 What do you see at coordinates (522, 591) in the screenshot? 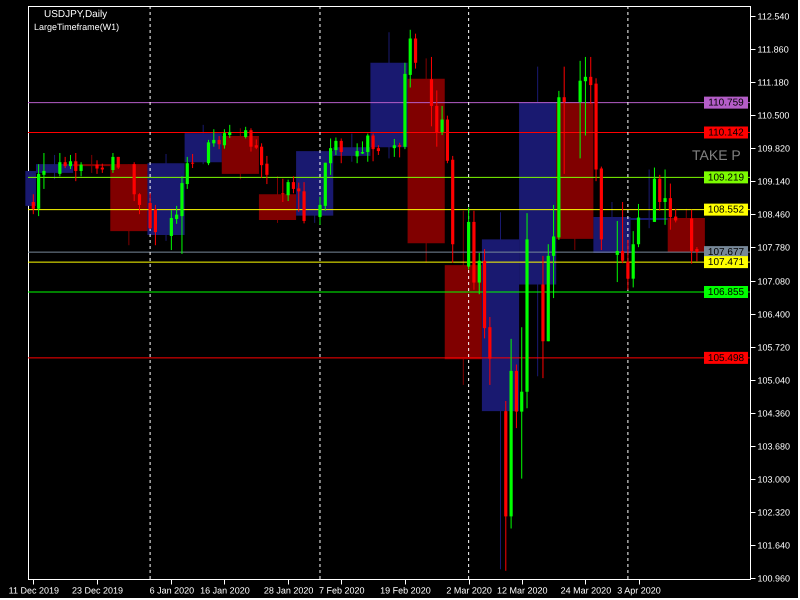
I see `x-tick-label: 12 Mar 2020` at bounding box center [522, 591].